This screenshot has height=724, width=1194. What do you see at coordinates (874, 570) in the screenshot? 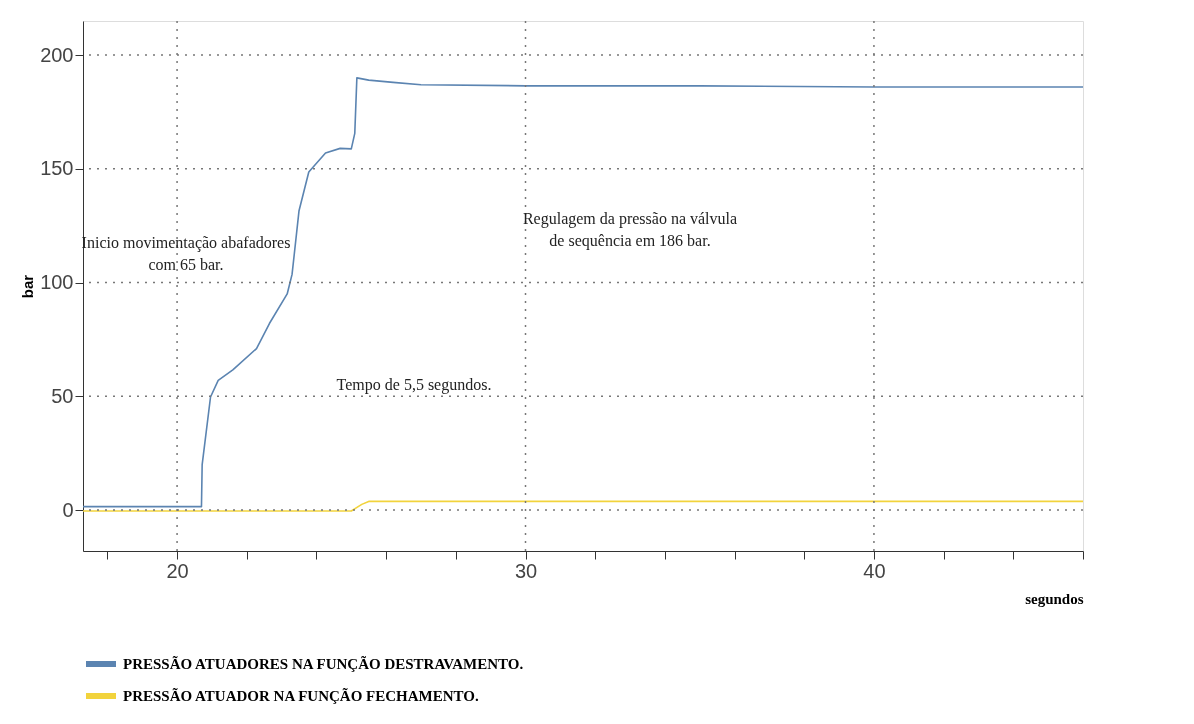
I see `x-tick-label: 40` at bounding box center [874, 570].